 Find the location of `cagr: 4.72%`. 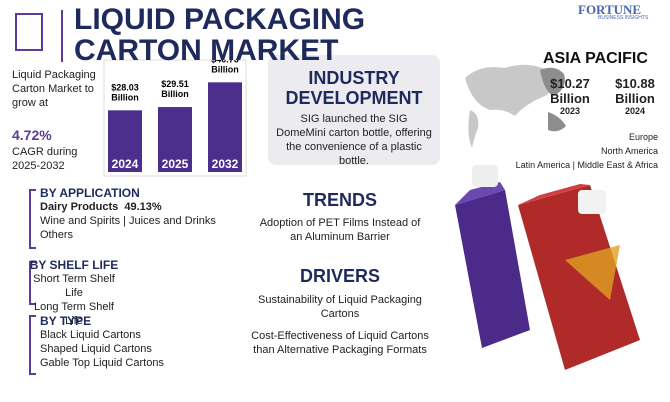

cagr: 4.72% is located at coordinates (32, 135).